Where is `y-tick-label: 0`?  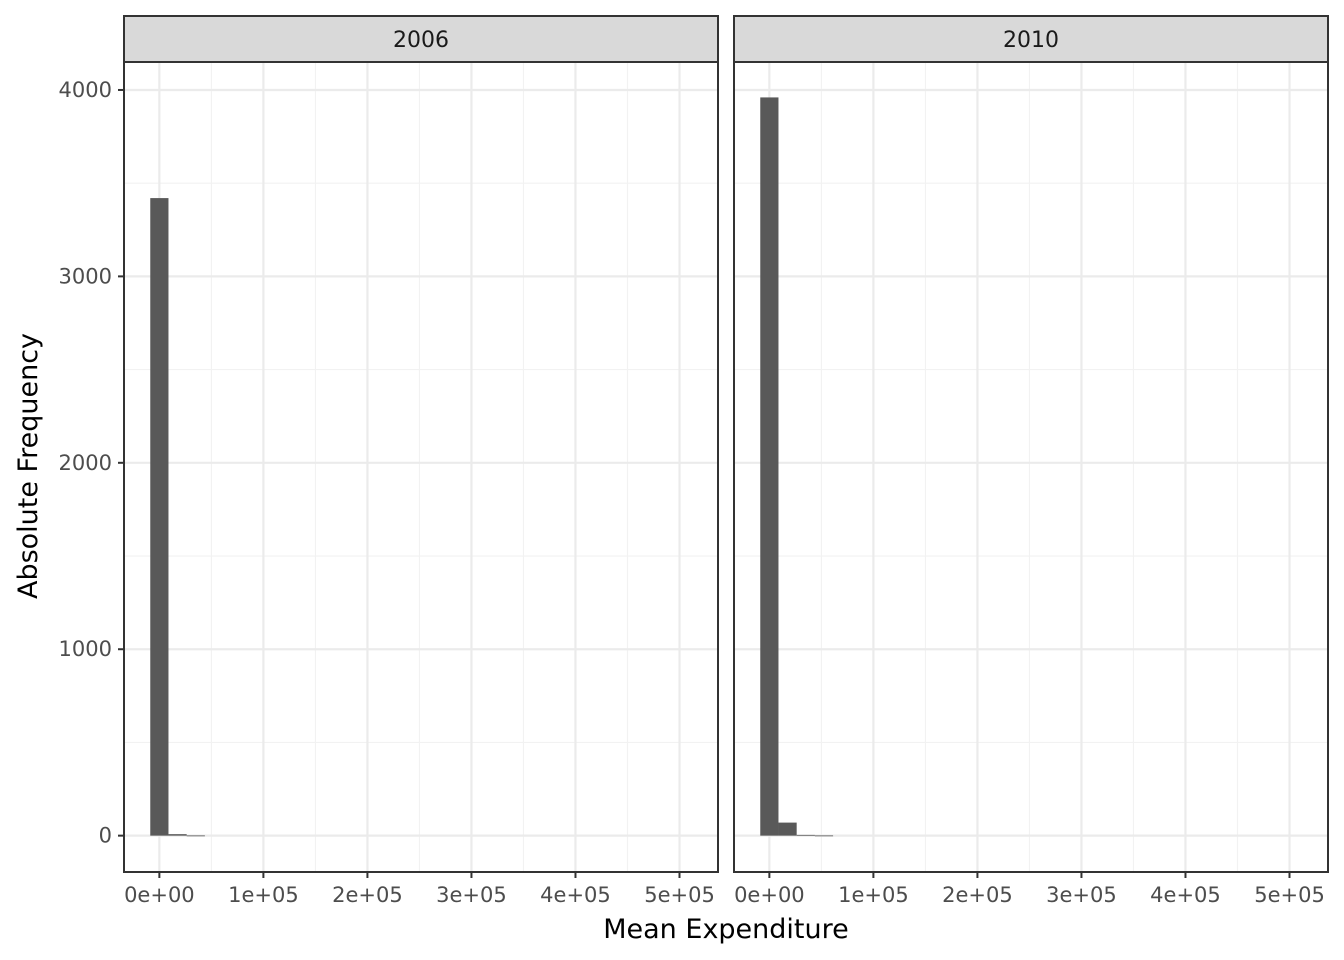
y-tick-label: 0 is located at coordinates (105, 836).